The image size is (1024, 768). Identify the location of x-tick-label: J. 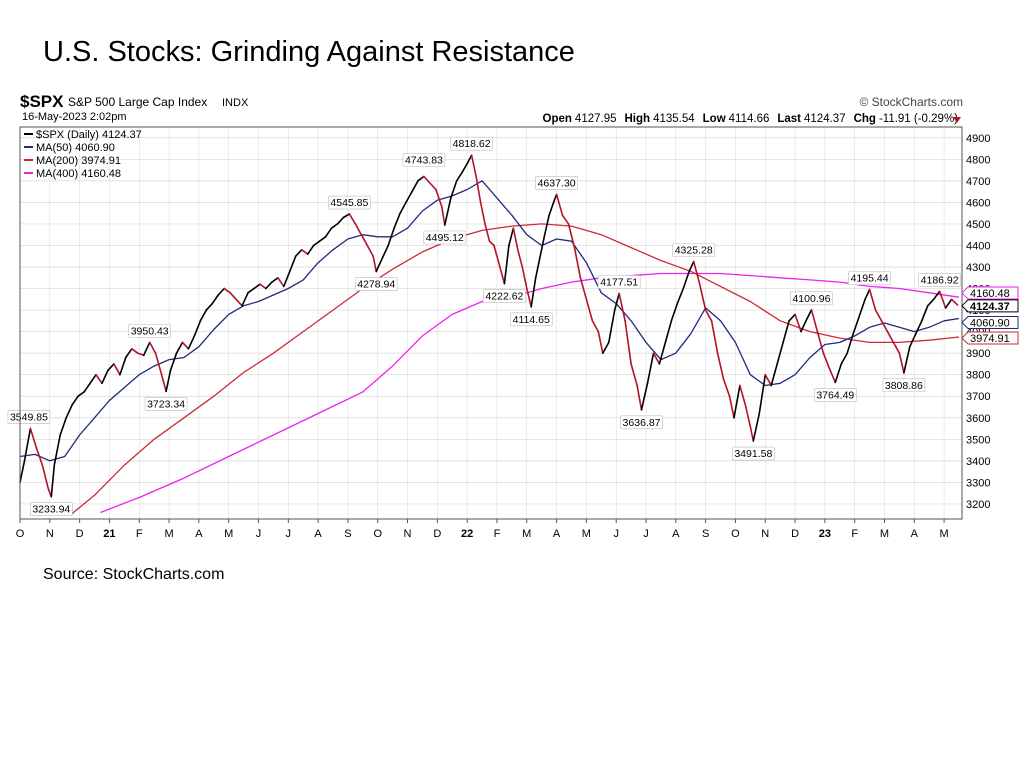
(289, 534).